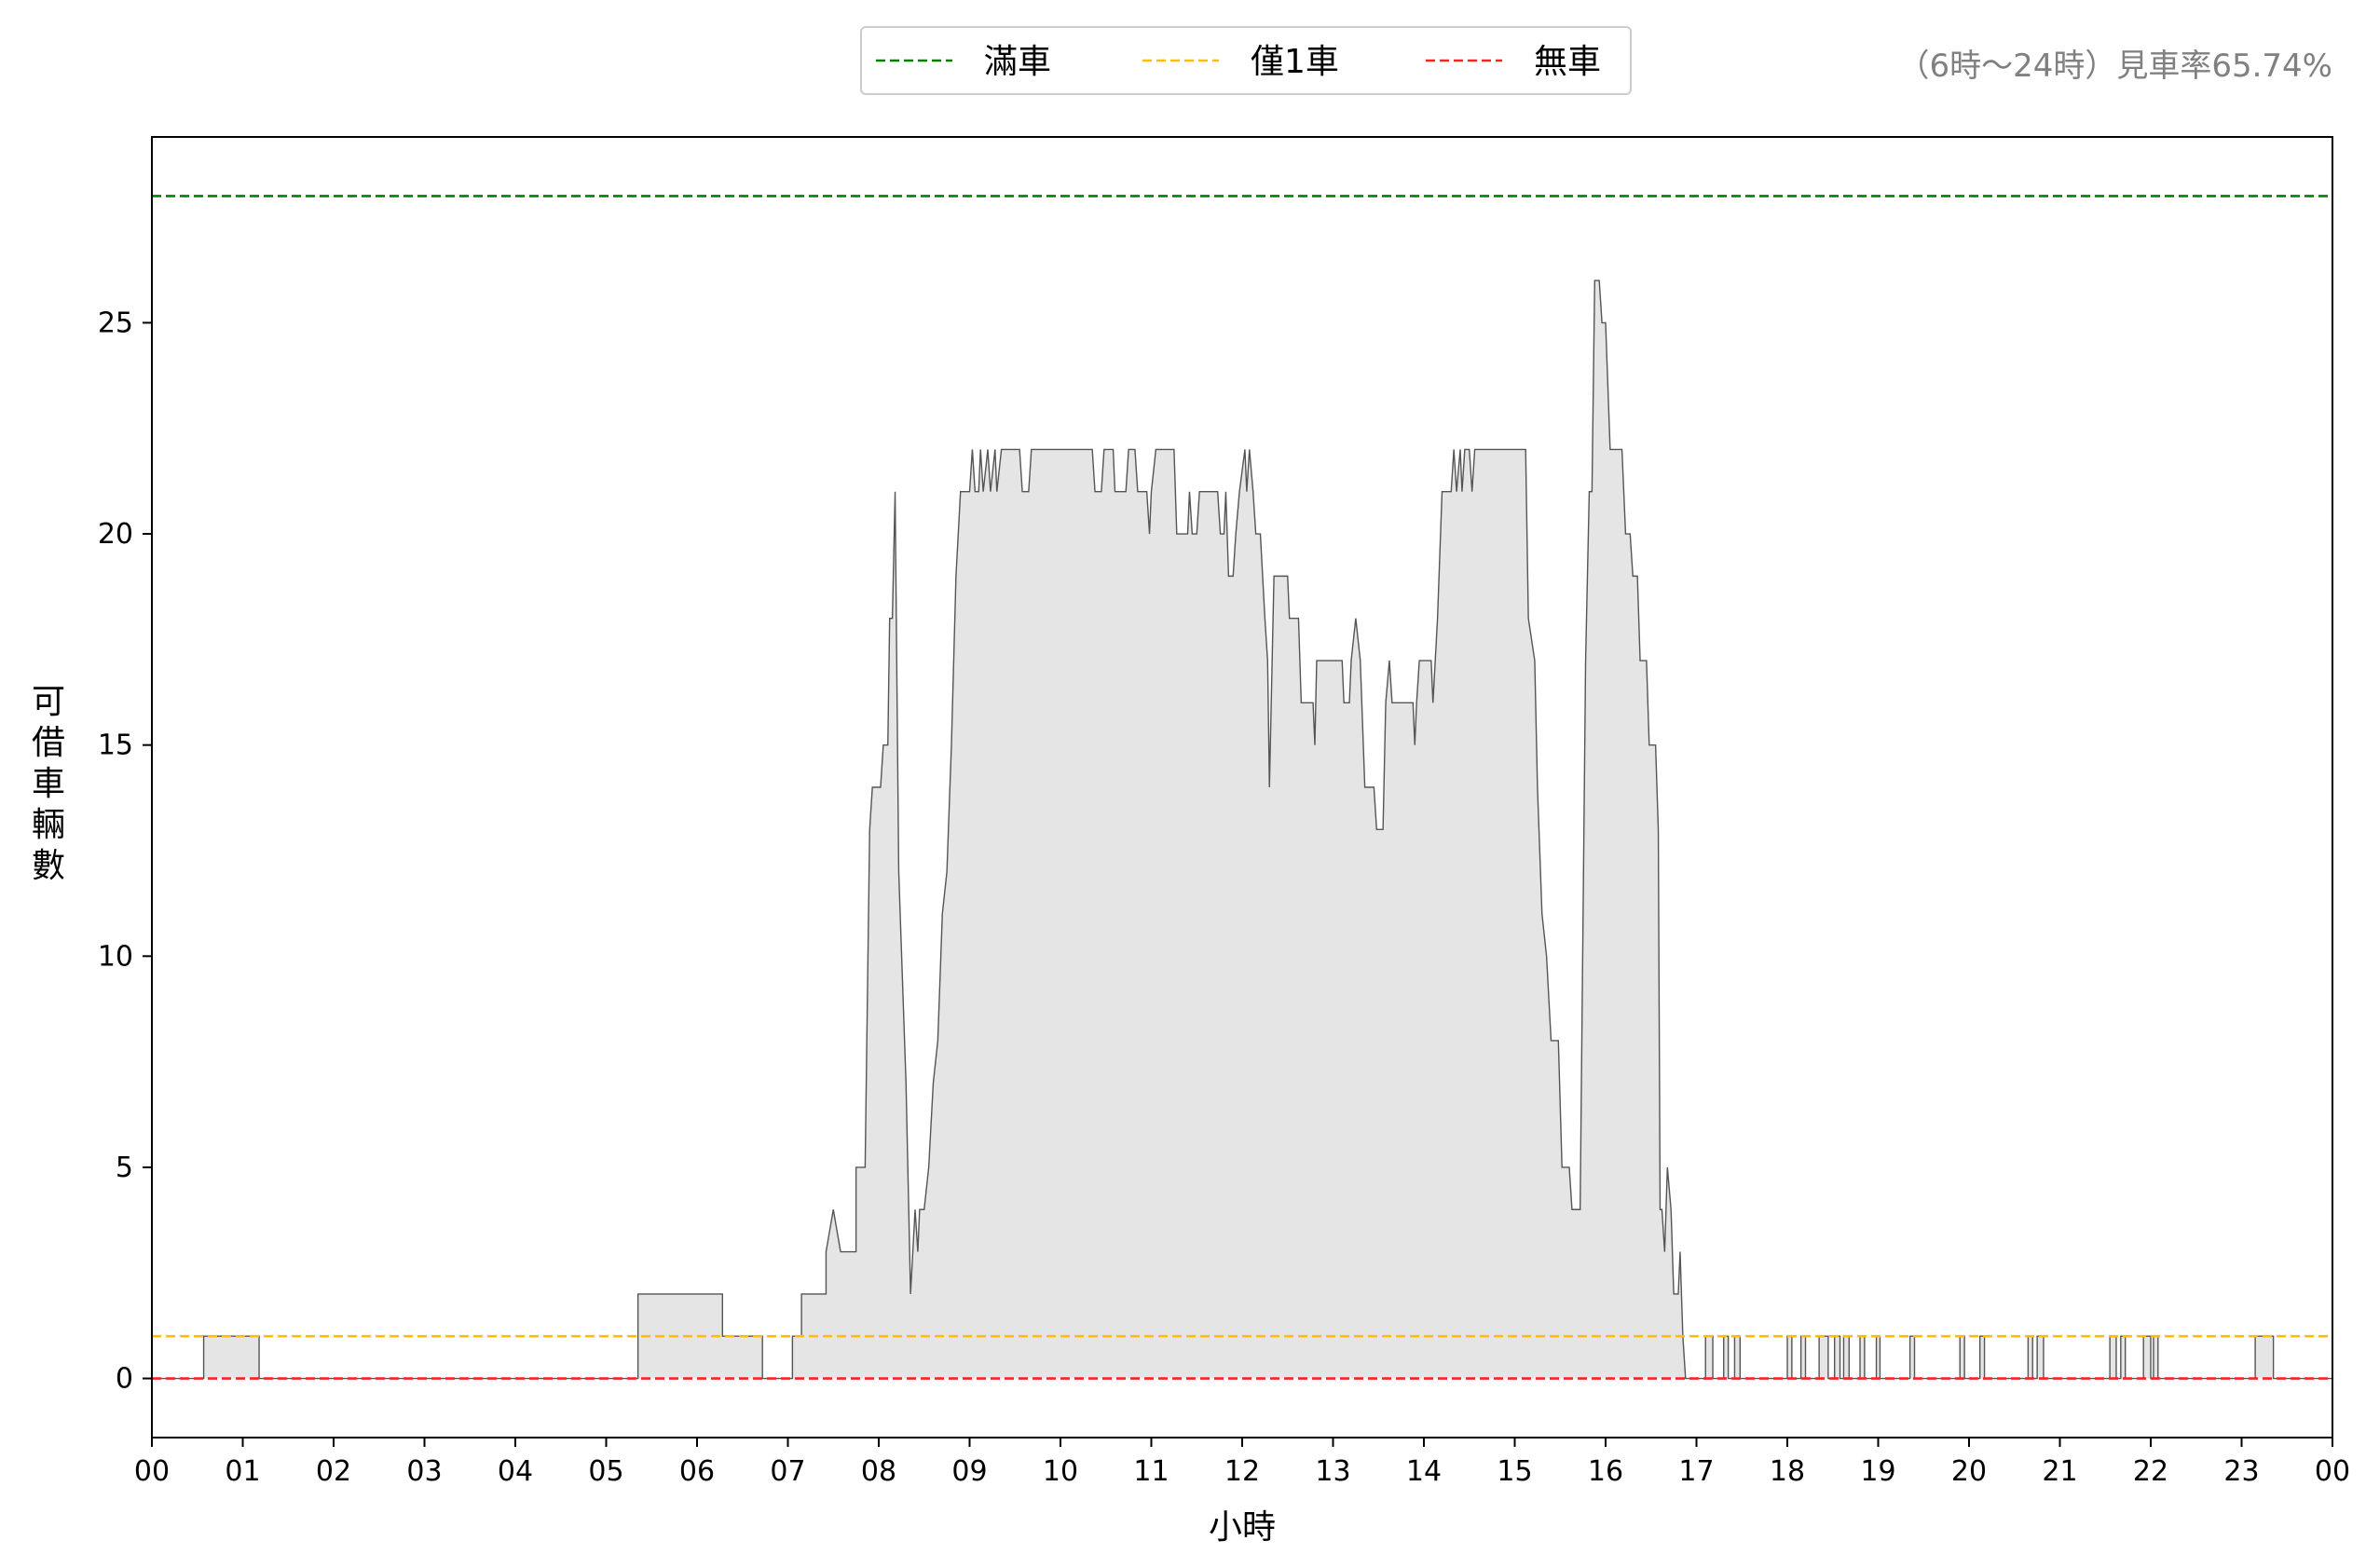 This screenshot has height=1568, width=2366. I want to click on y-axis-label-char: 車, so click(48, 784).